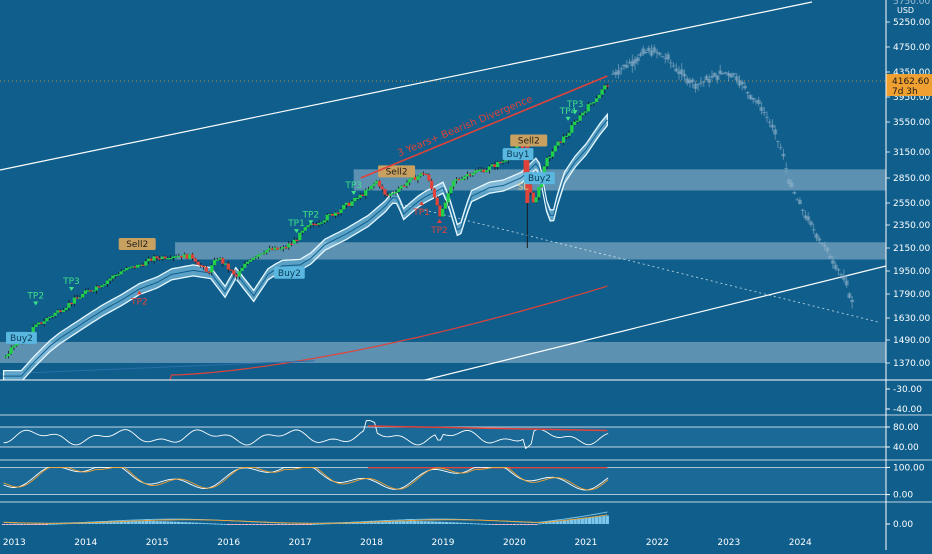 The image size is (932, 554). What do you see at coordinates (397, 172) in the screenshot?
I see `sell-label: Sell2` at bounding box center [397, 172].